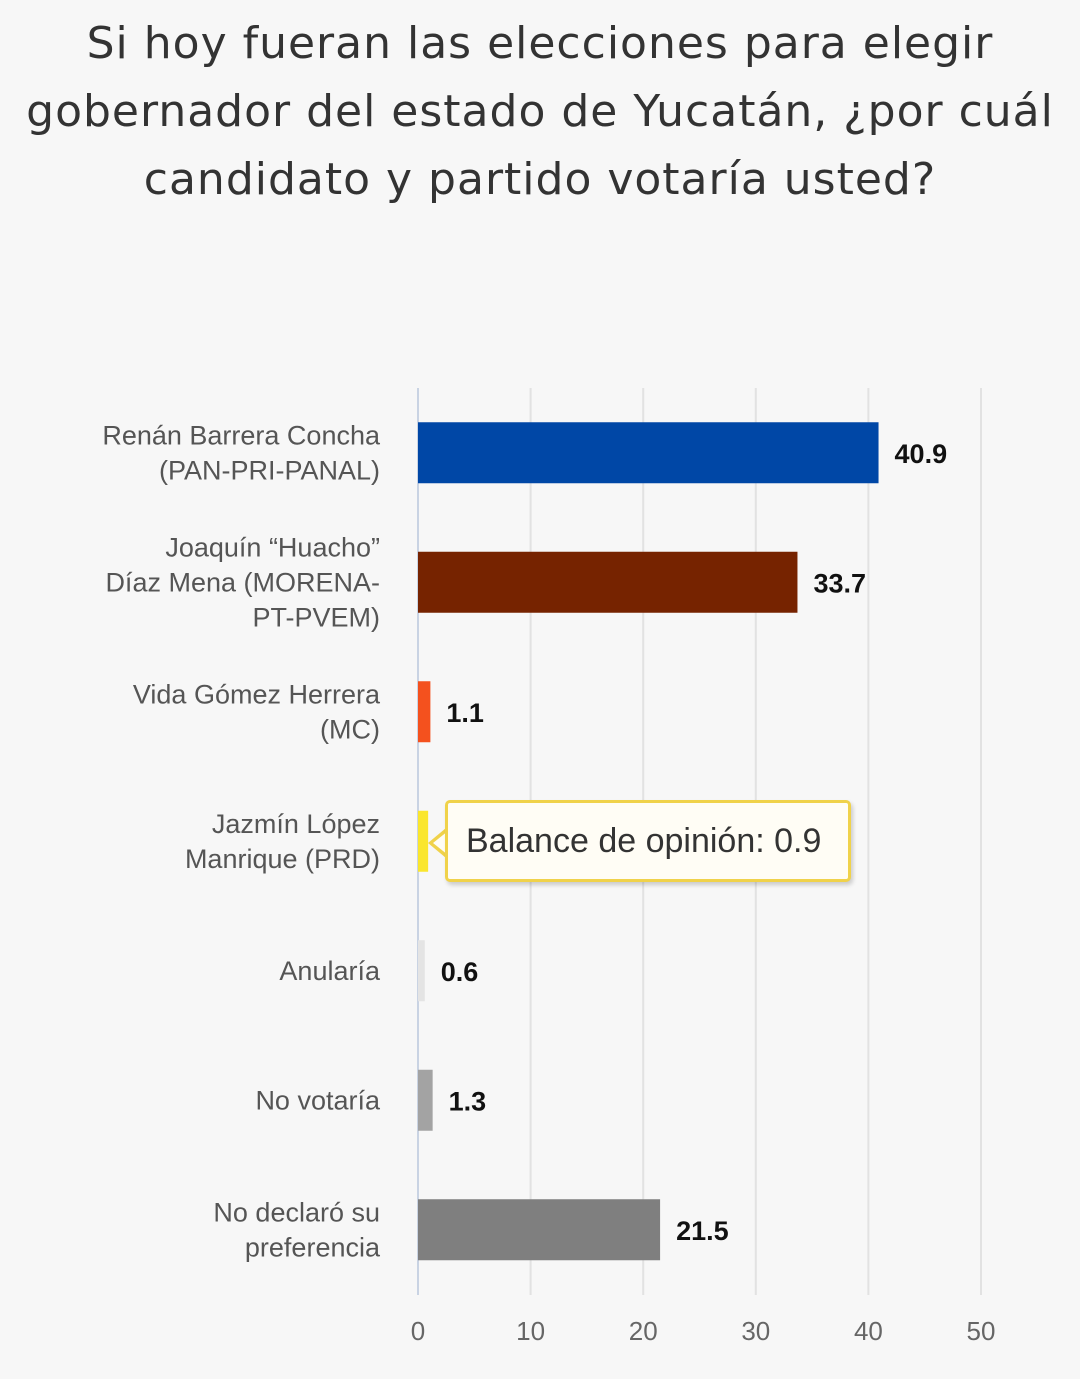 This screenshot has width=1080, height=1379. What do you see at coordinates (313, 1247) in the screenshot?
I see `category-label: preferencia` at bounding box center [313, 1247].